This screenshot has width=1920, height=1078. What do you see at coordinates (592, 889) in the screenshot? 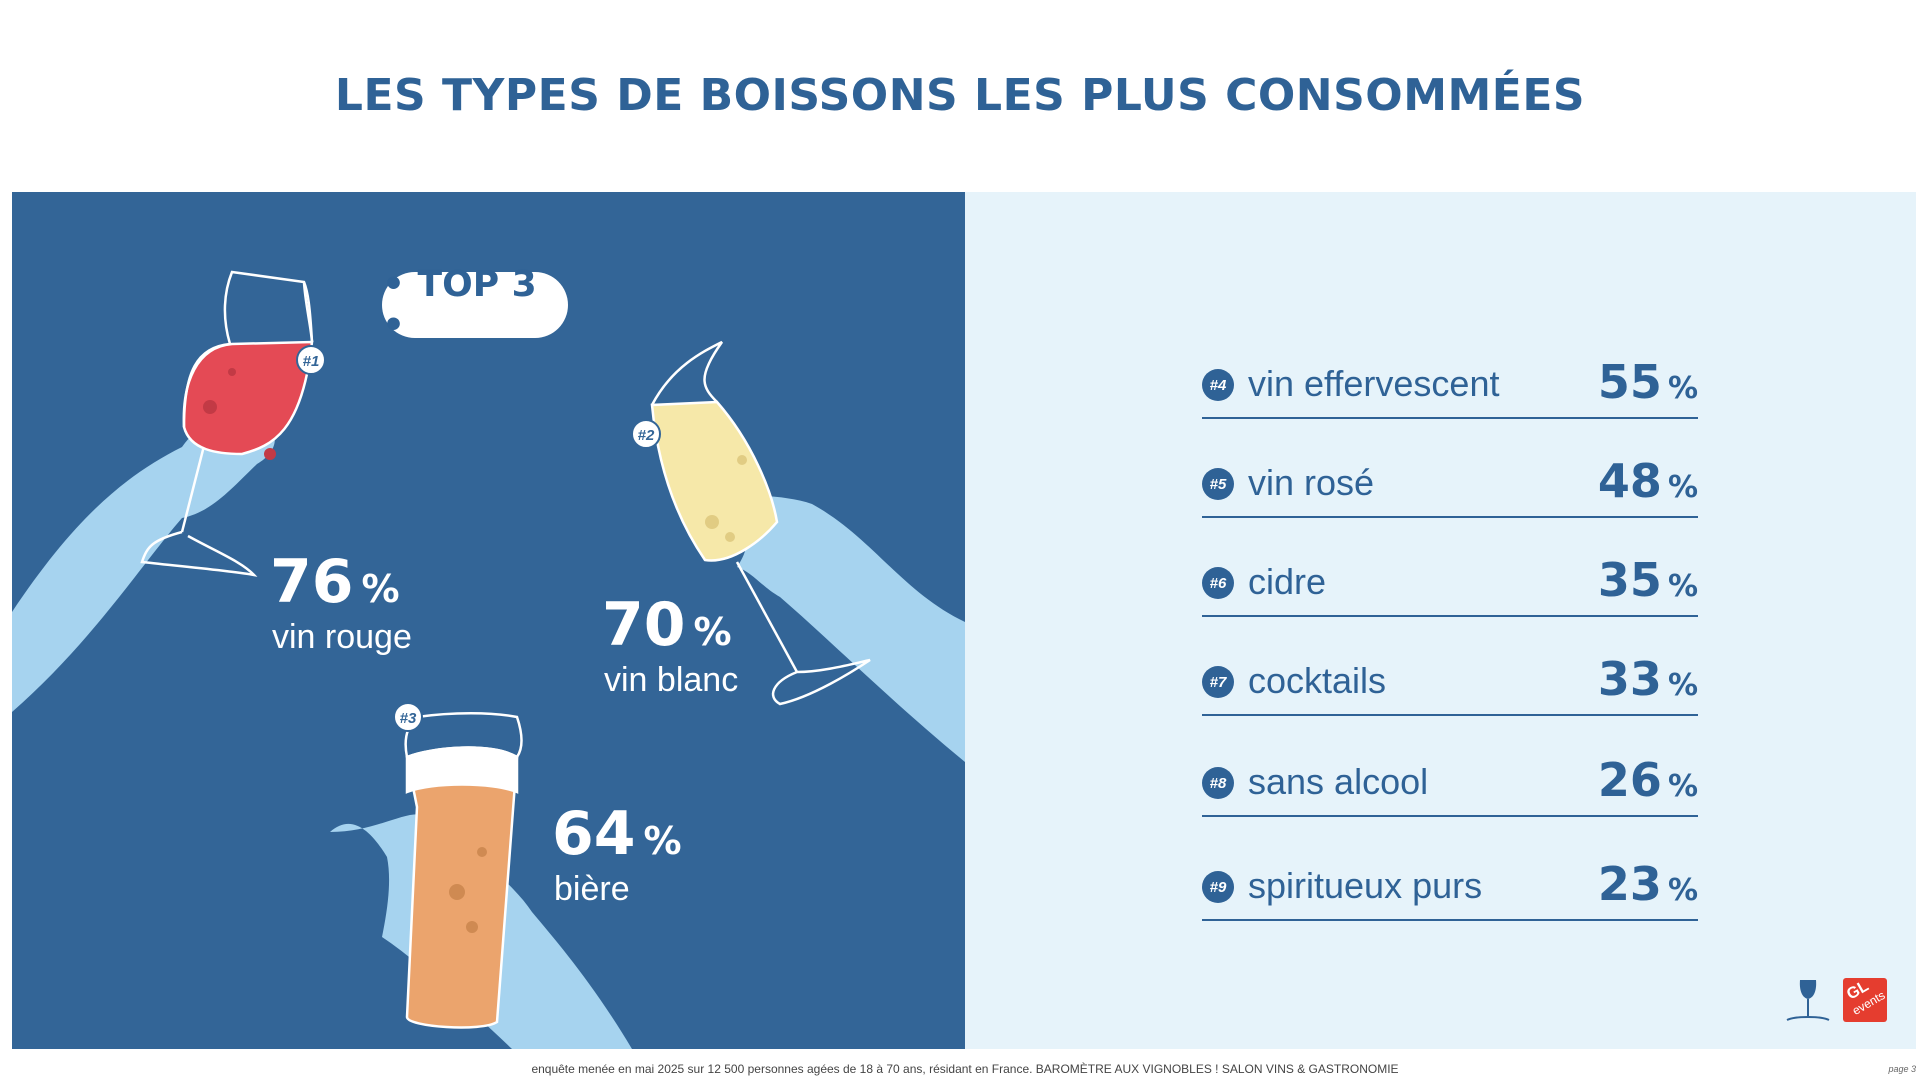
I see `top-stat-3-label: bière` at bounding box center [592, 889].